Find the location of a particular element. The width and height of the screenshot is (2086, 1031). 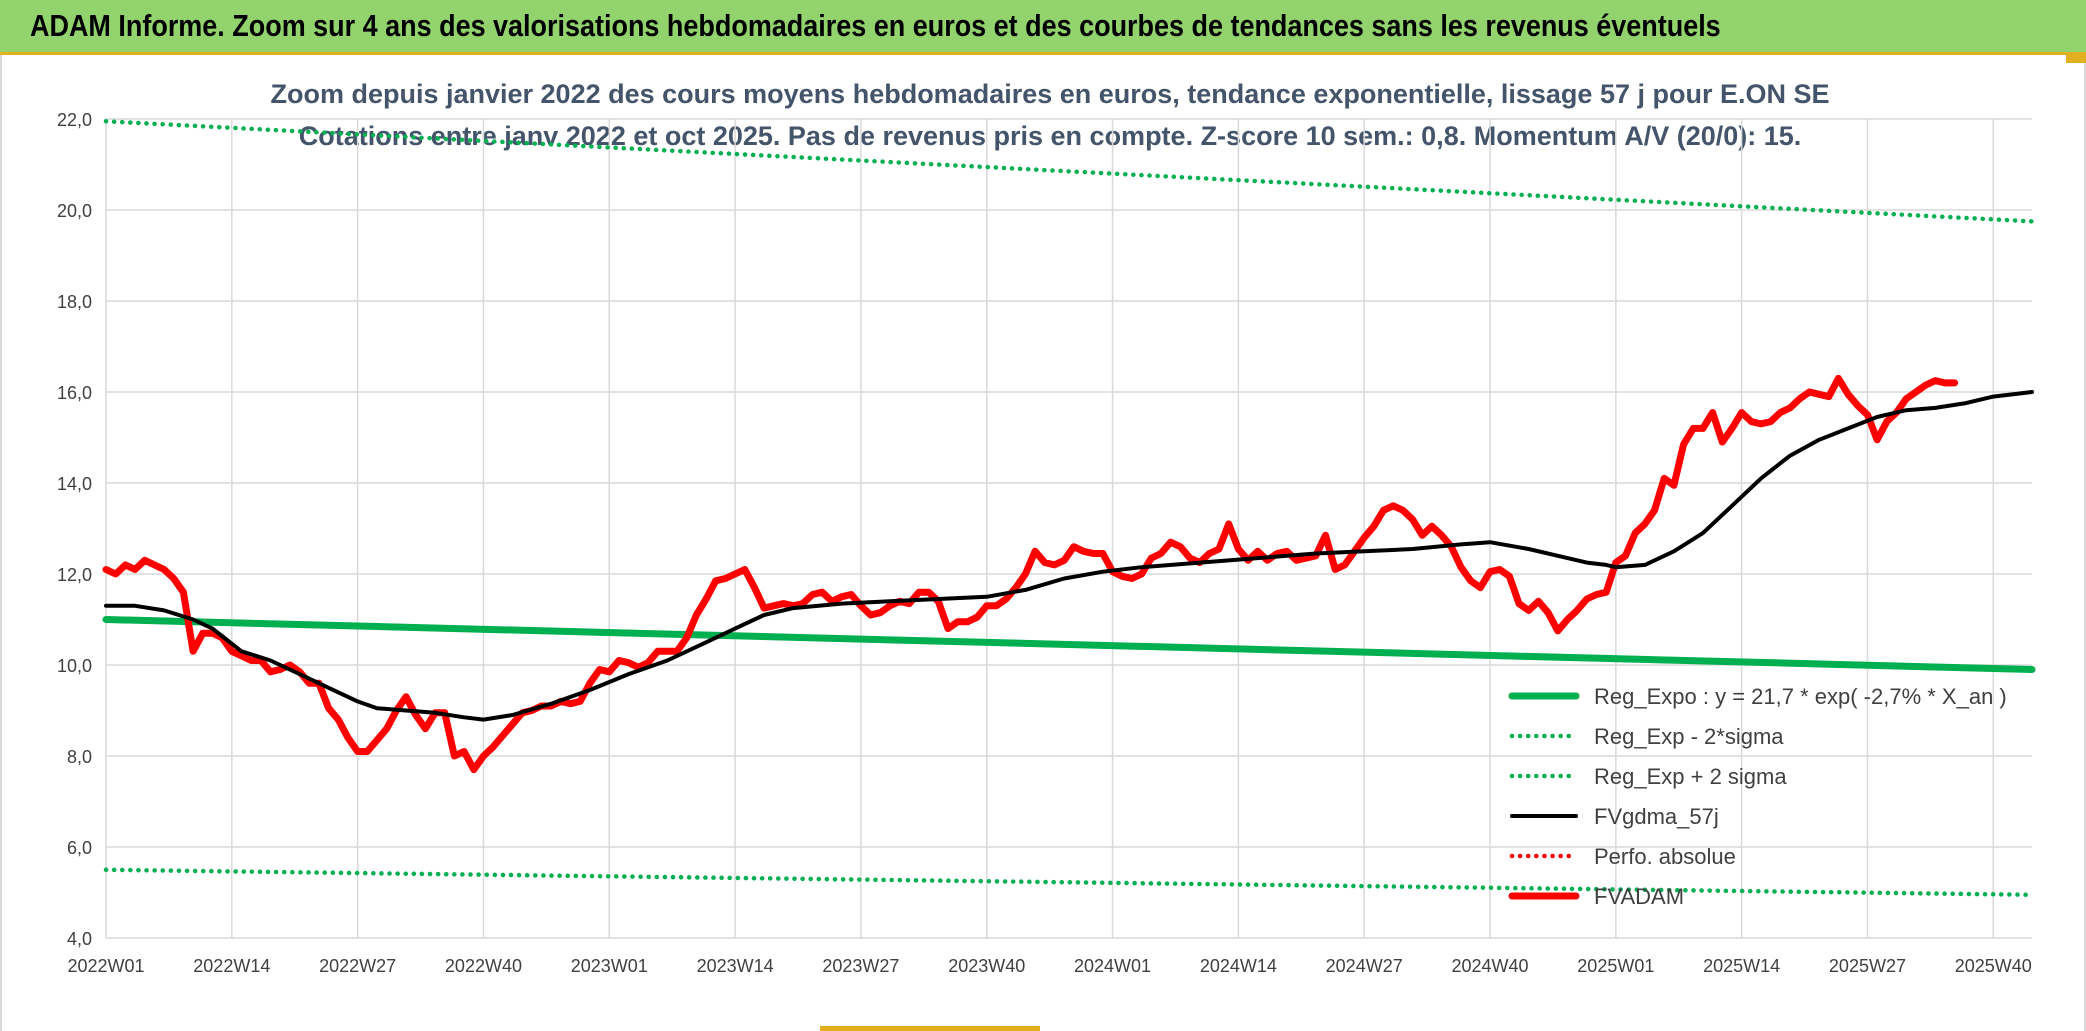

x-tick-label: 2023W40 is located at coordinates (986, 966).